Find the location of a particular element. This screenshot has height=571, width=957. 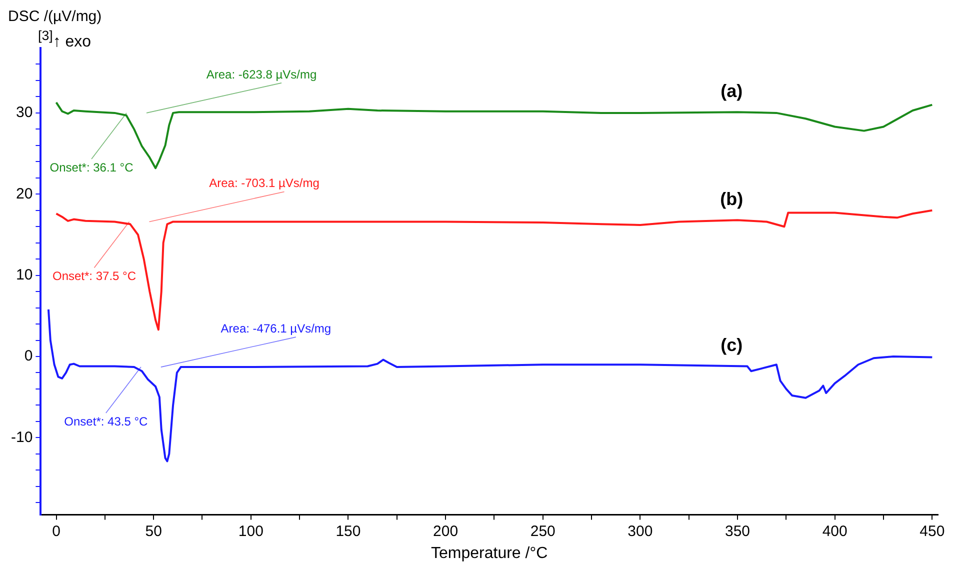

annotation: Area: -703.1 µVs/mg is located at coordinates (264, 183).